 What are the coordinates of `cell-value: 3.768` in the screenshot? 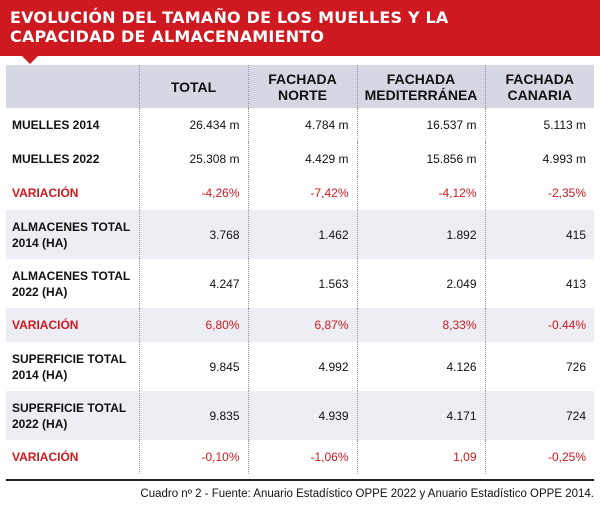 It's located at (193, 234).